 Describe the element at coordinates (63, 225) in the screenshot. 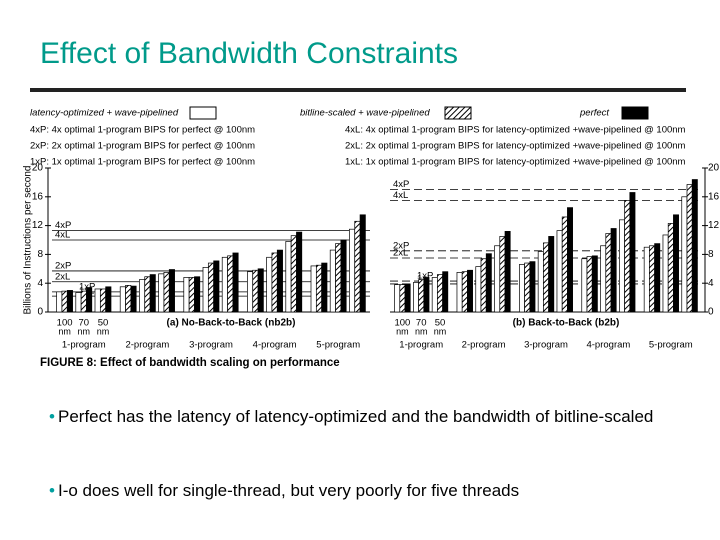

I see `reference-label: 4xP` at that location.